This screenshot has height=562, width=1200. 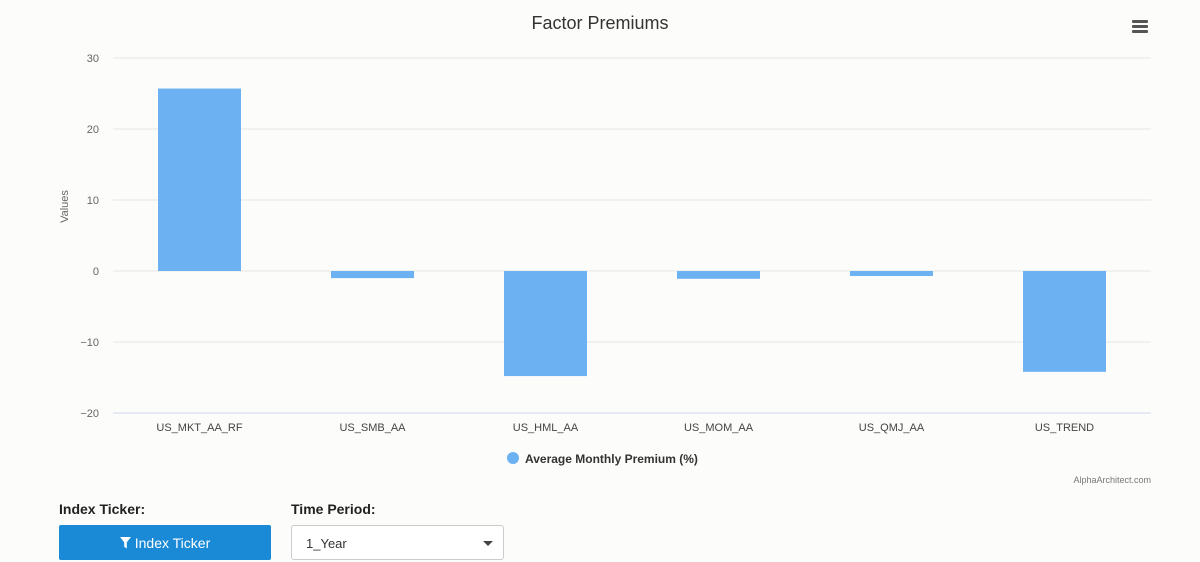 What do you see at coordinates (93, 59) in the screenshot?
I see `y-tick-label: 30` at bounding box center [93, 59].